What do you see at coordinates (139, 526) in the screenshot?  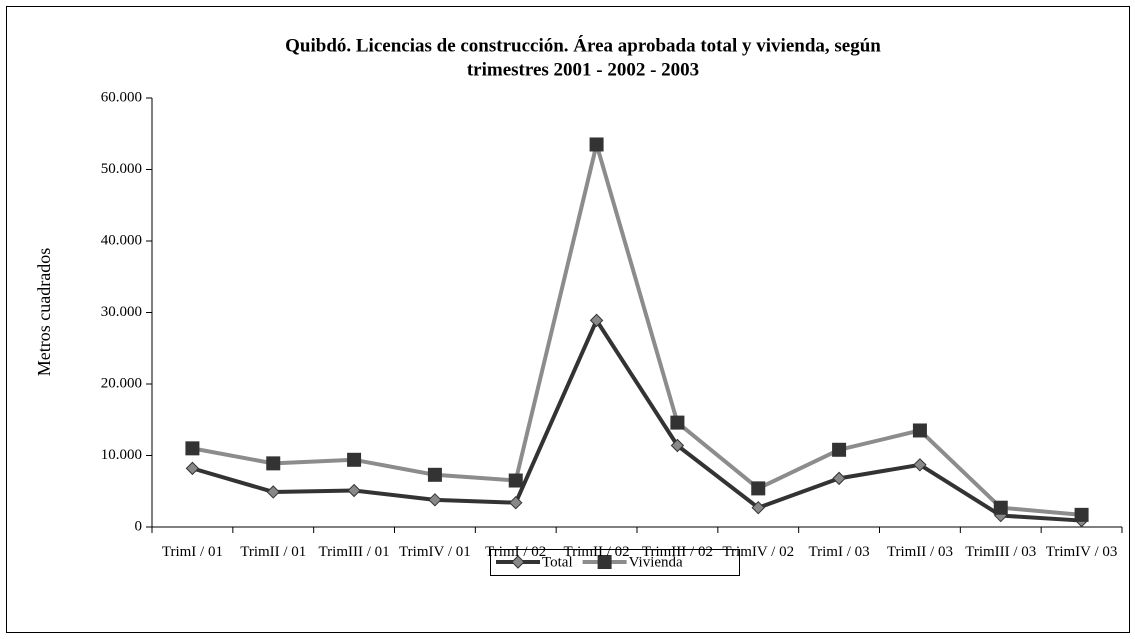 I see `y-tick-label: 0` at bounding box center [139, 526].